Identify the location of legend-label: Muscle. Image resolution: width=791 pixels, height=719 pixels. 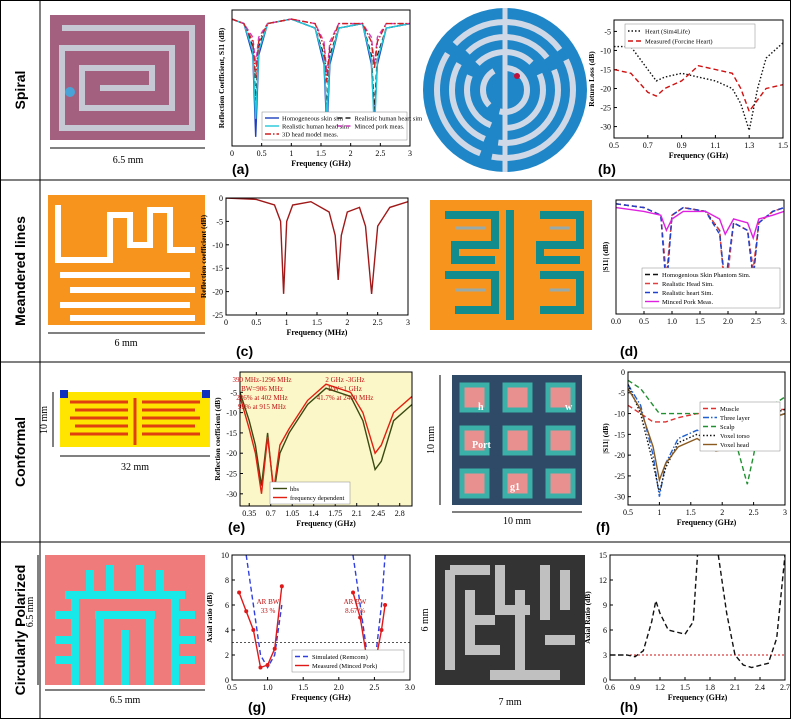
(729, 409).